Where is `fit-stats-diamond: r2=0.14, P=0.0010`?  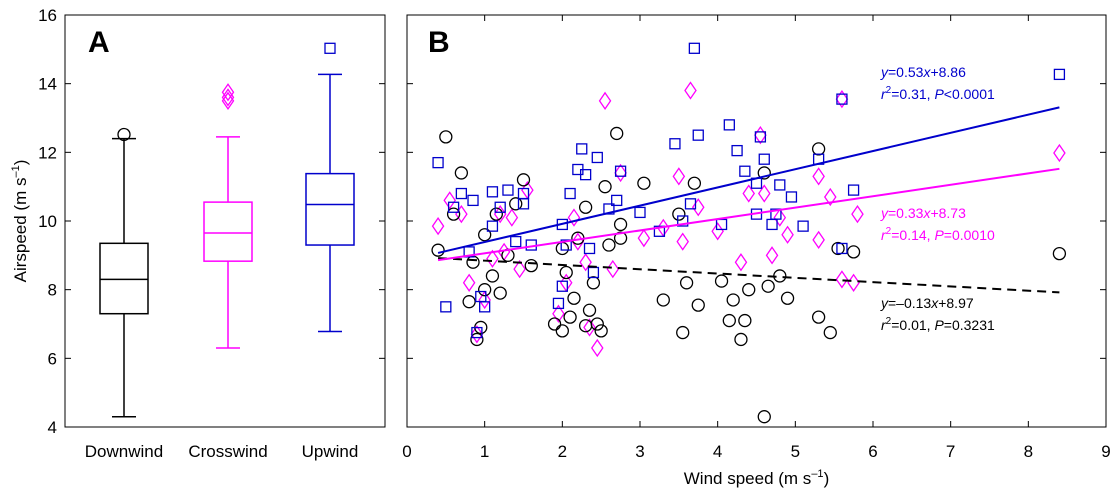
fit-stats-diamond: r2=0.14, P=0.0010 is located at coordinates (938, 234).